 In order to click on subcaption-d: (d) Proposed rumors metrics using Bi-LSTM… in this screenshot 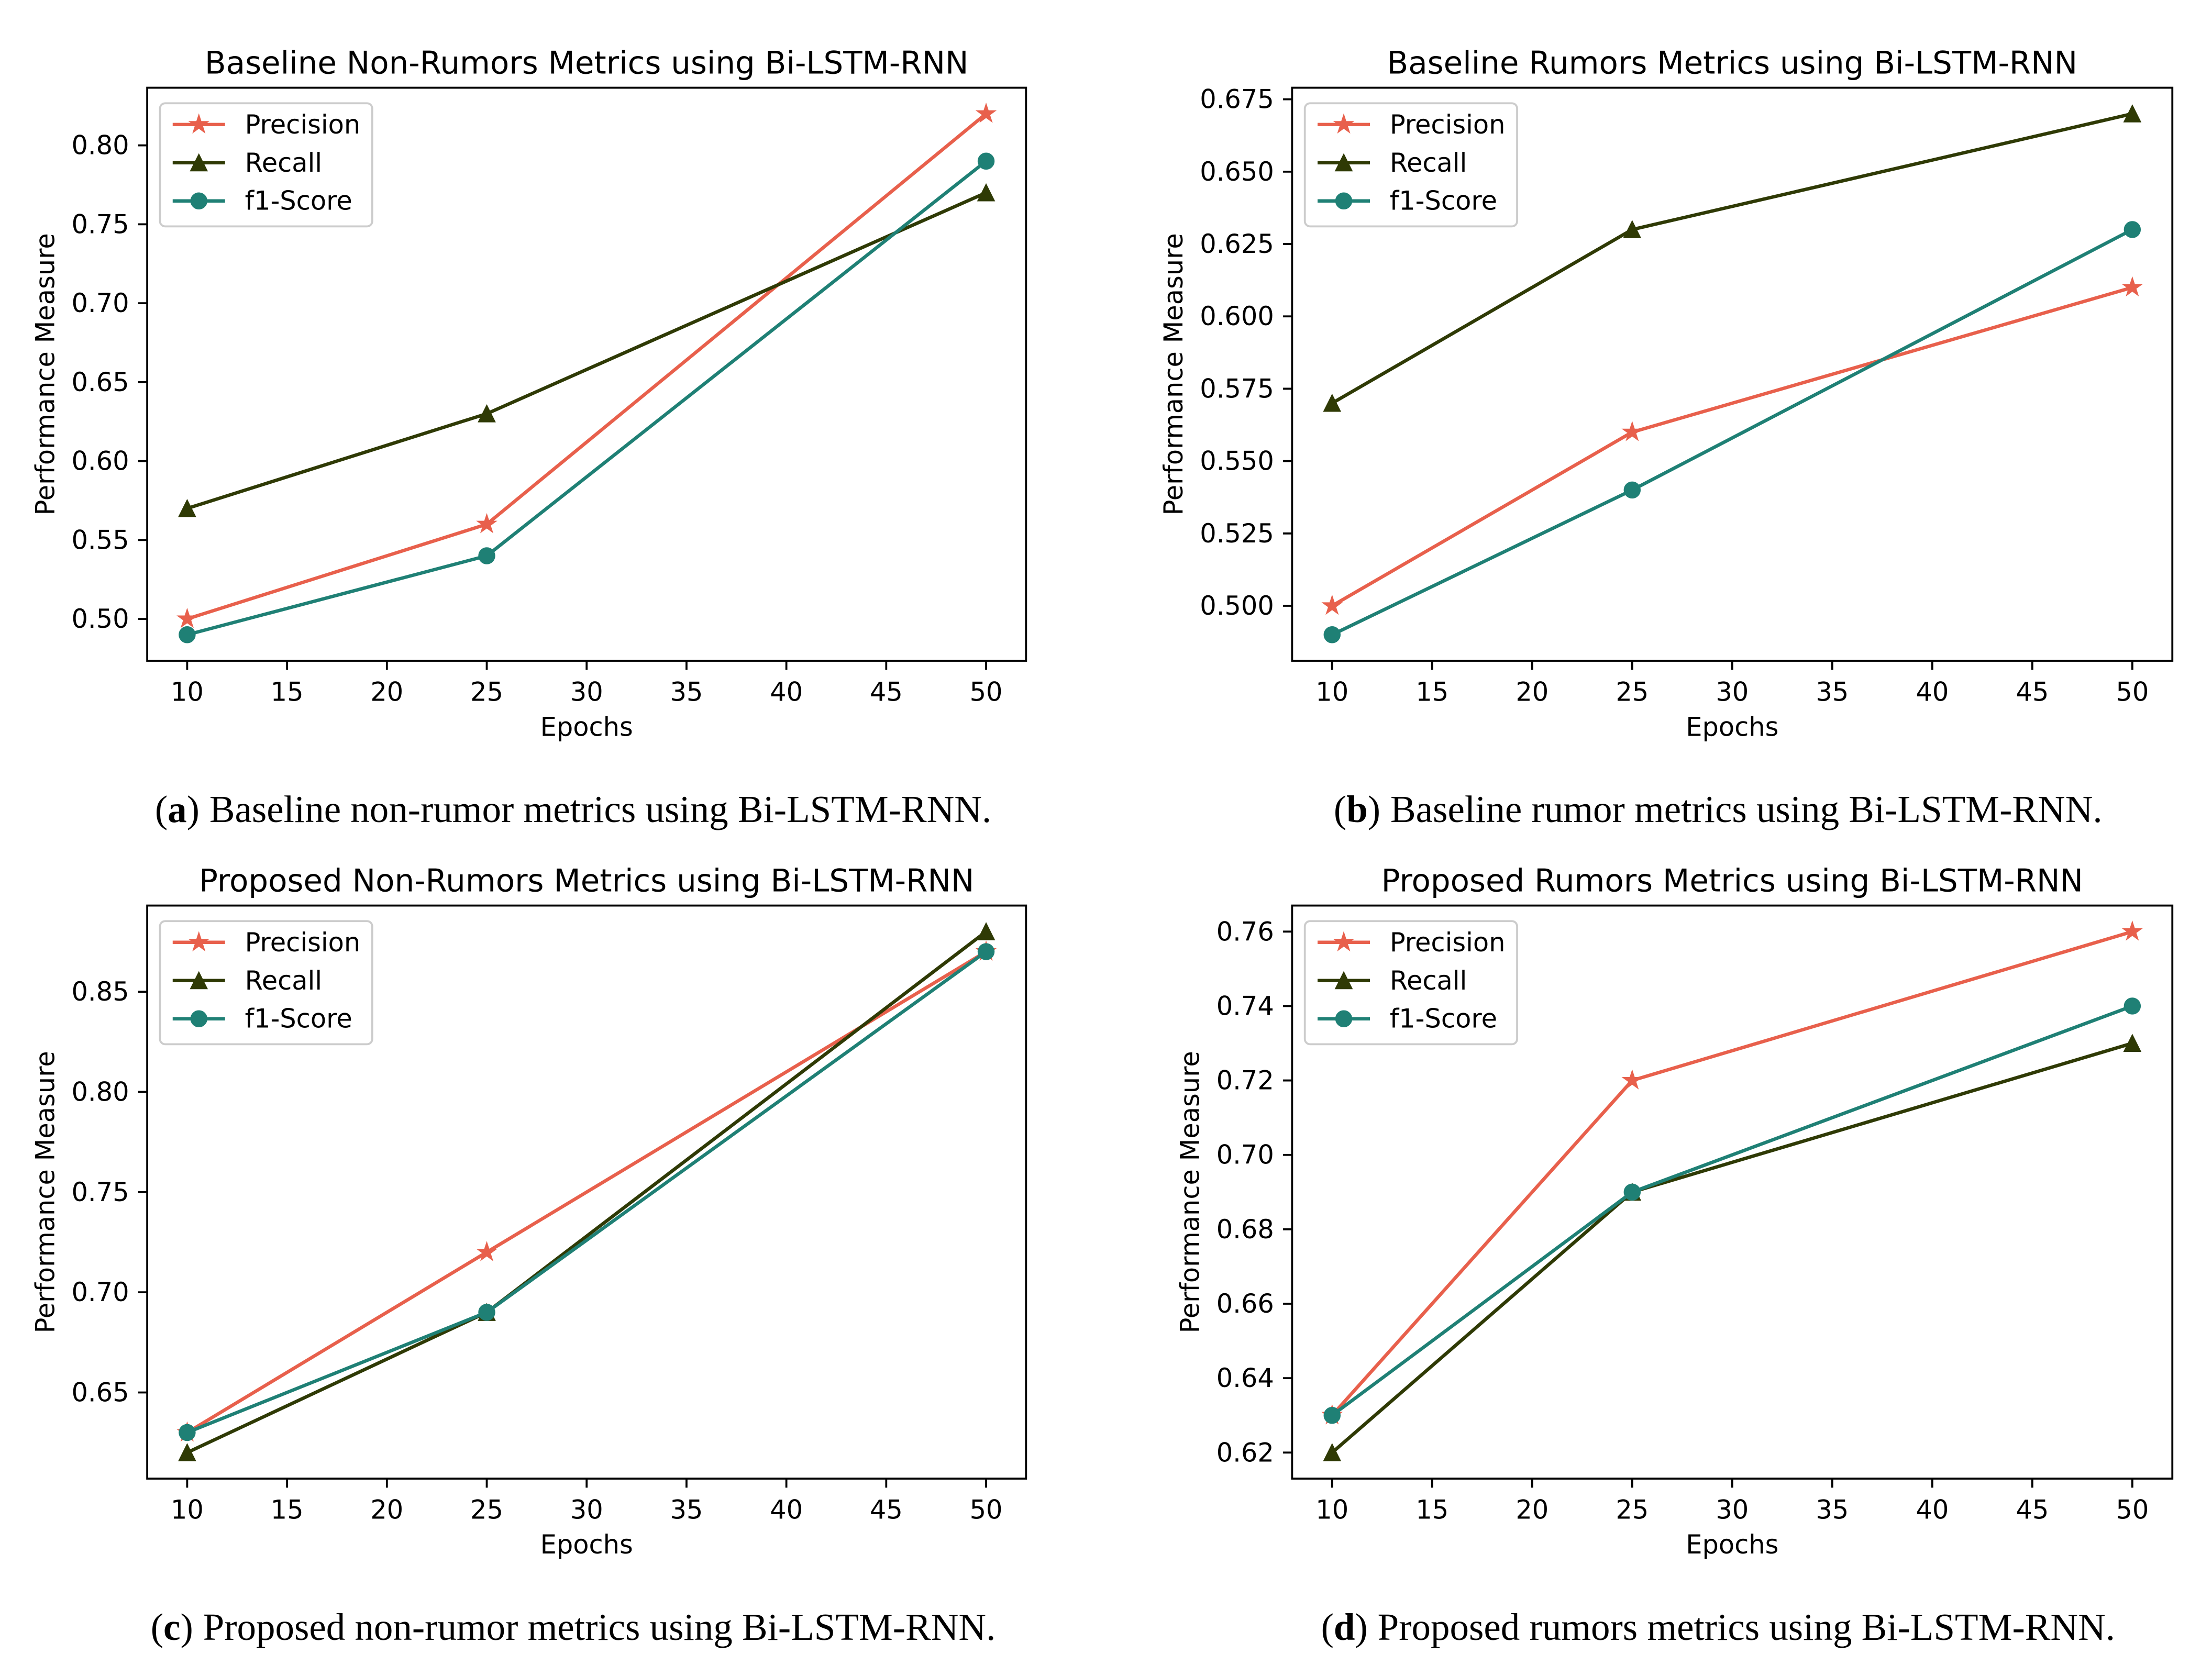, I will do `click(1718, 1627)`.